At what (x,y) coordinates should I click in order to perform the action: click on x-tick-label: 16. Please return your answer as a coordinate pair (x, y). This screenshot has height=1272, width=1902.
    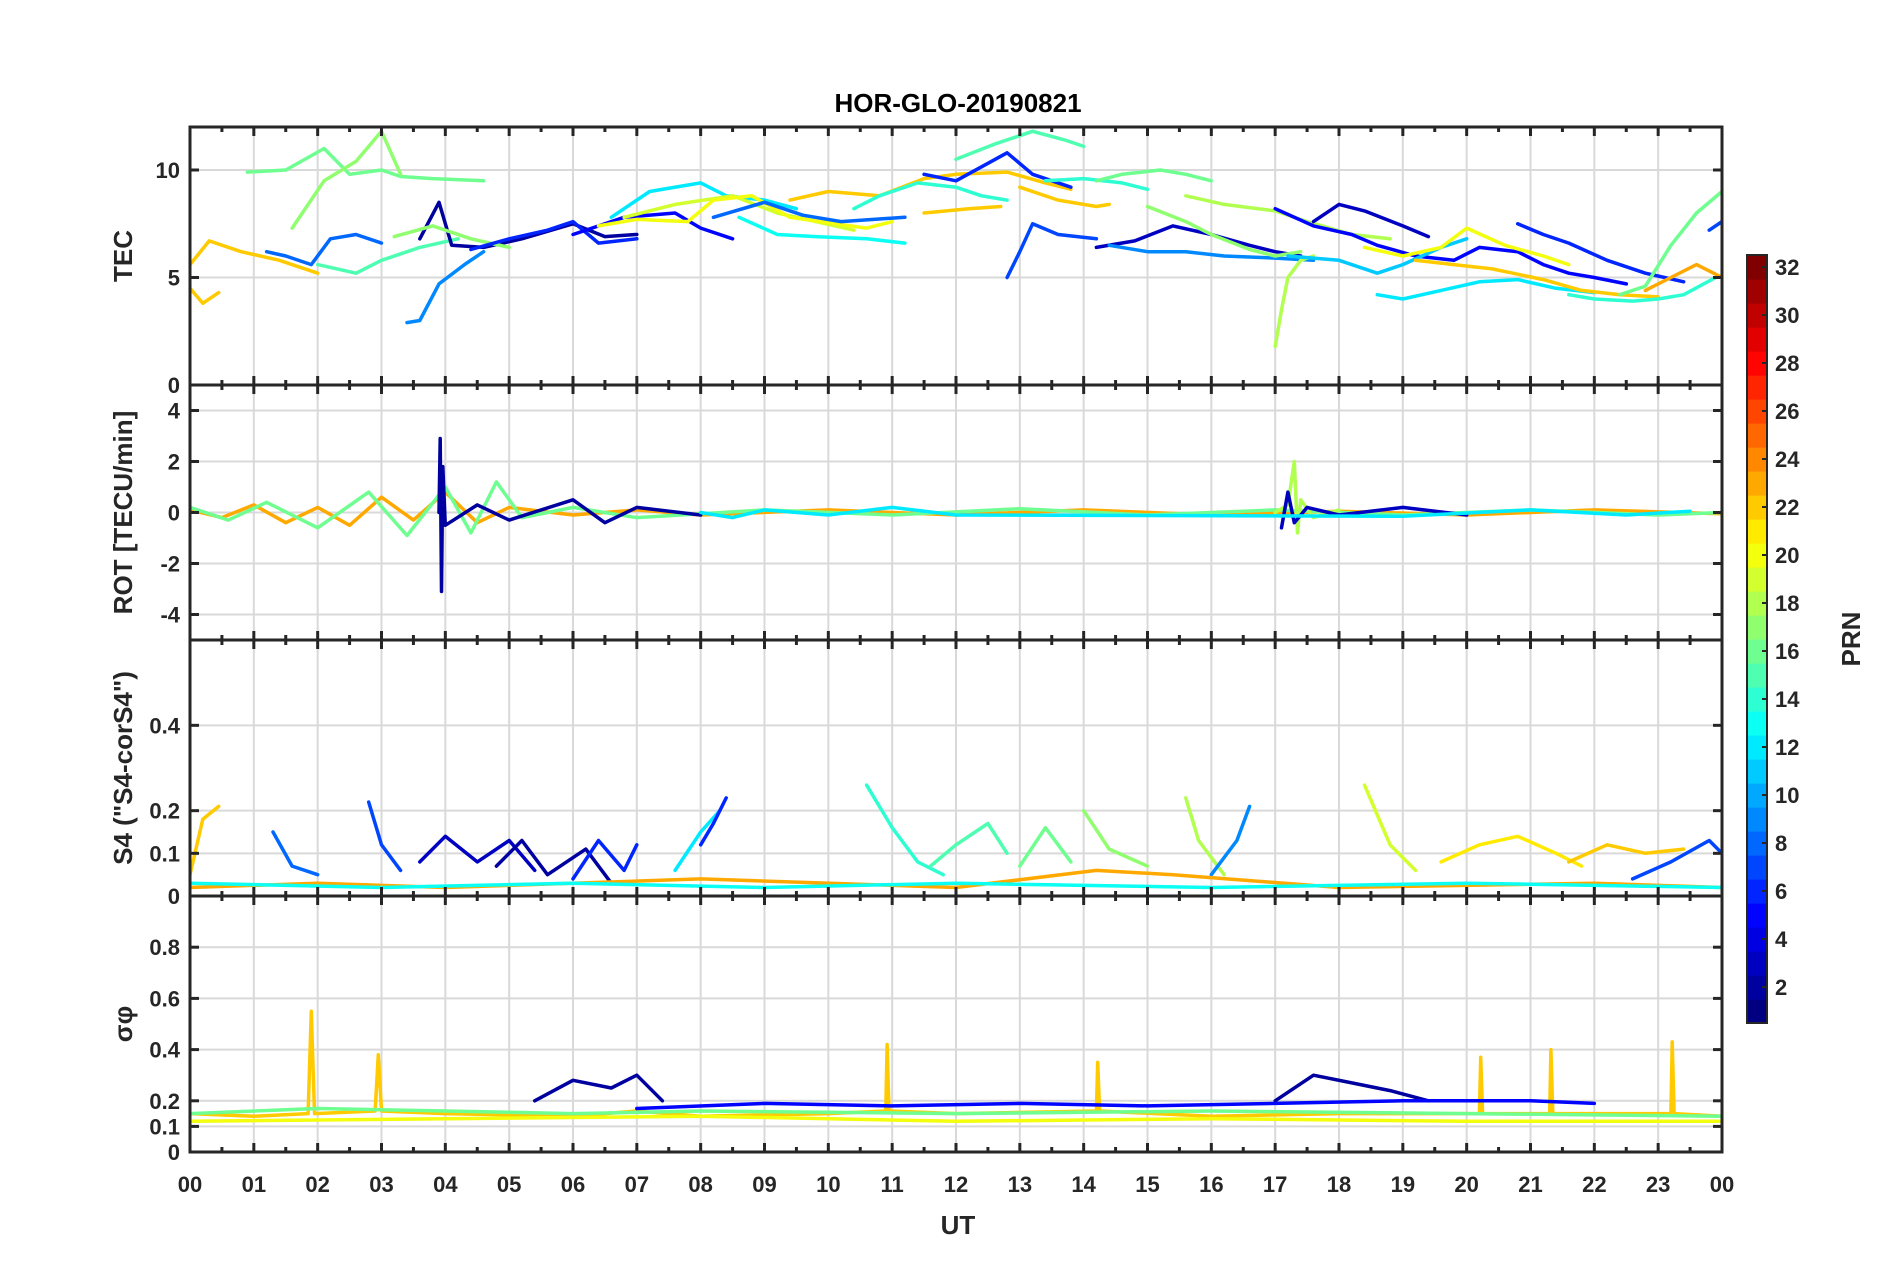
    Looking at the image, I should click on (1211, 1184).